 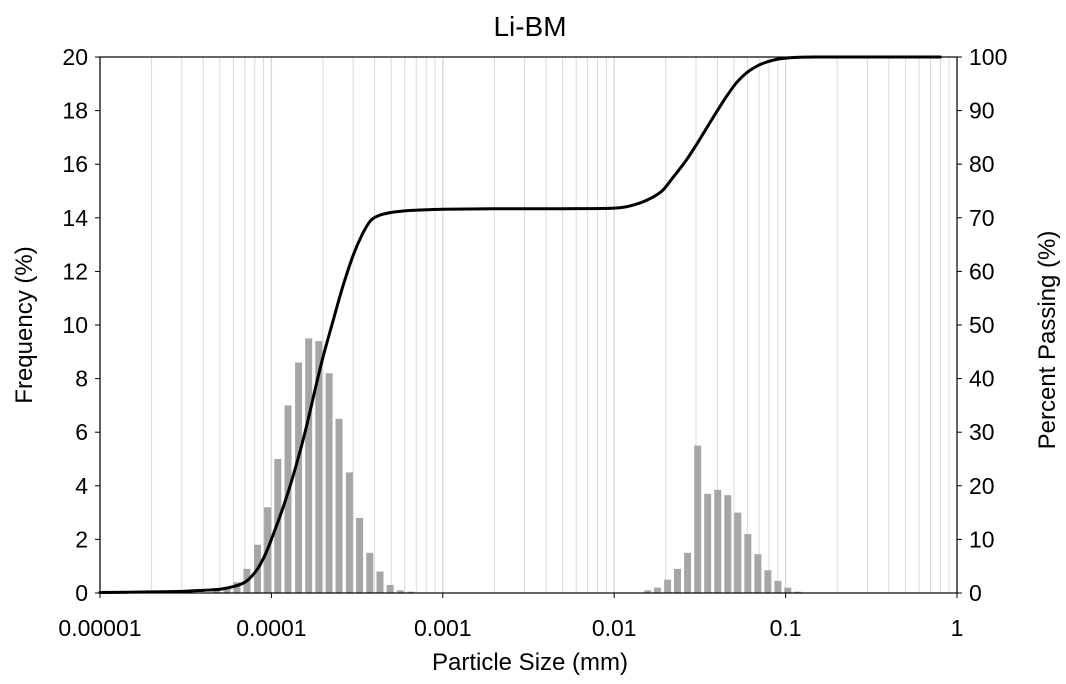 What do you see at coordinates (75, 325) in the screenshot?
I see `y-tick-label: 10` at bounding box center [75, 325].